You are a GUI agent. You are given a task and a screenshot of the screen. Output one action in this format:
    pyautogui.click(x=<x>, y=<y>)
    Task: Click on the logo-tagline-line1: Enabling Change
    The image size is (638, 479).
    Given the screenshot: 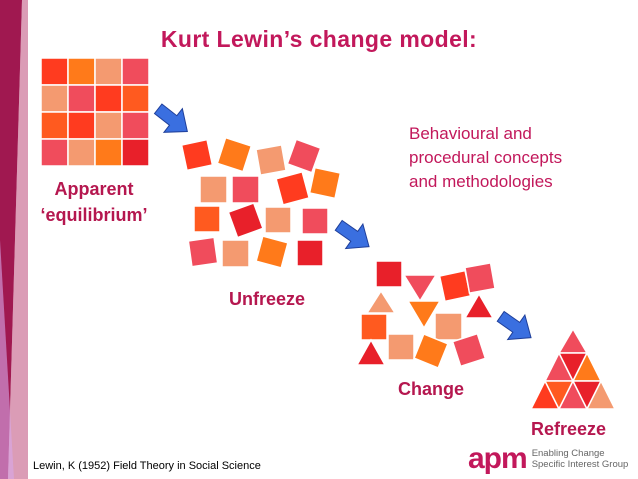 What is the action you would take?
    pyautogui.click(x=568, y=453)
    